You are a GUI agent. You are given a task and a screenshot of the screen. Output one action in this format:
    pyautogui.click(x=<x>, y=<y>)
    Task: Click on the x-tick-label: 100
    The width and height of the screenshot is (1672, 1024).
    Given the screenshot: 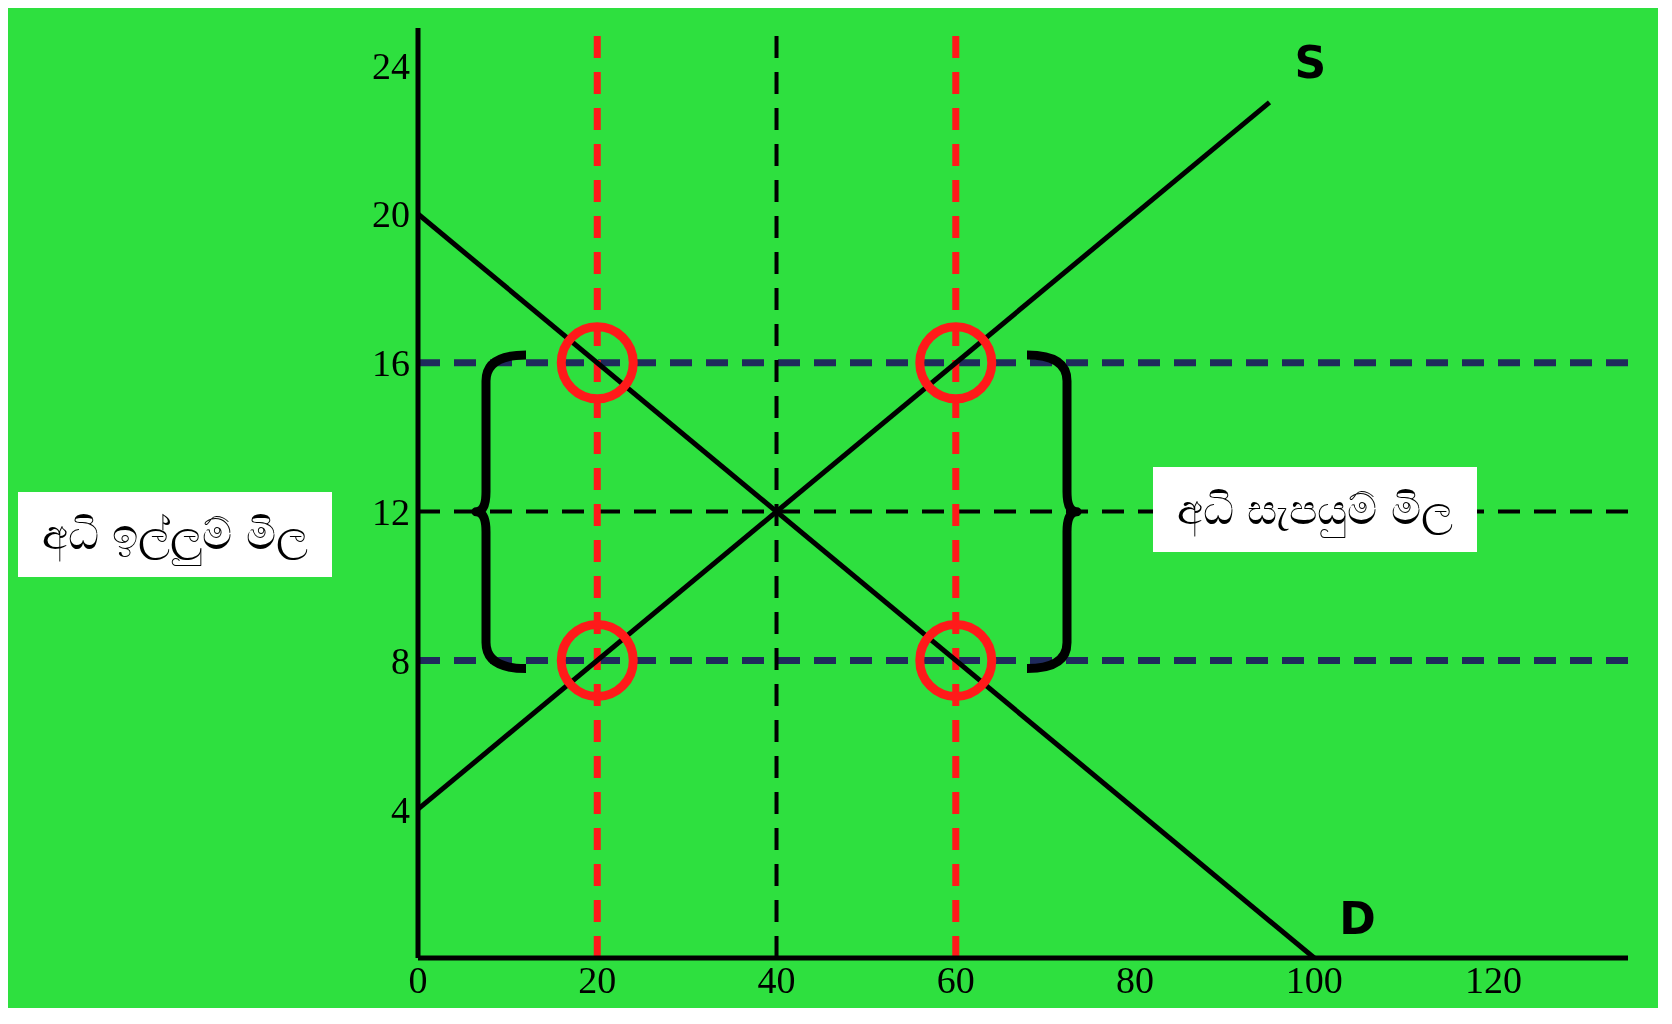 What is the action you would take?
    pyautogui.click(x=1314, y=979)
    